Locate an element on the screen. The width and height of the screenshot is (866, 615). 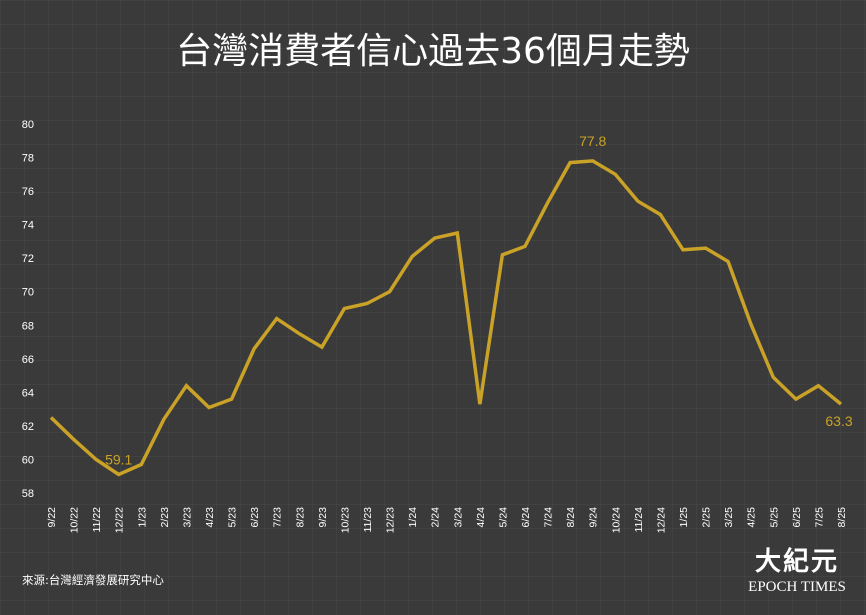
x-tick-label: 11/23 is located at coordinates (368, 520).